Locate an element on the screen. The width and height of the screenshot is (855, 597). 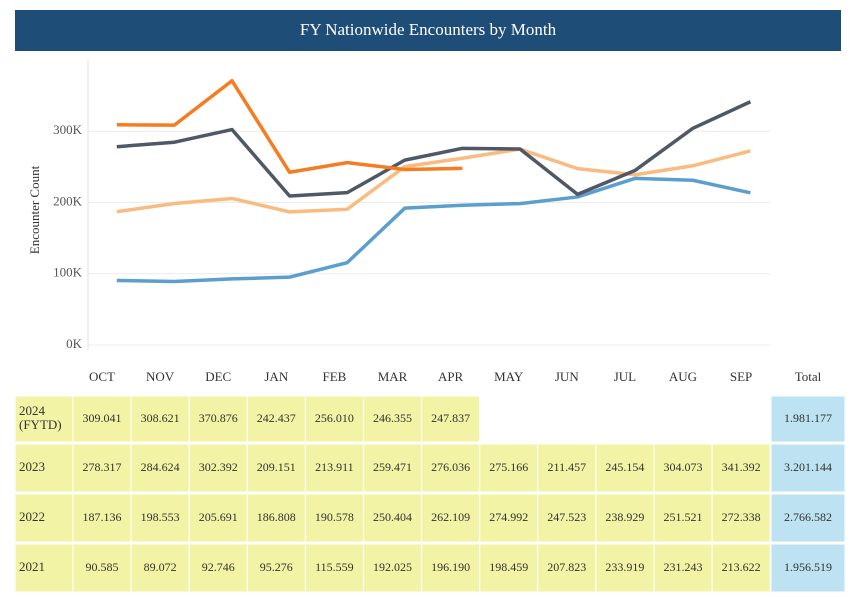
cell-value: 192.025 is located at coordinates (392, 567).